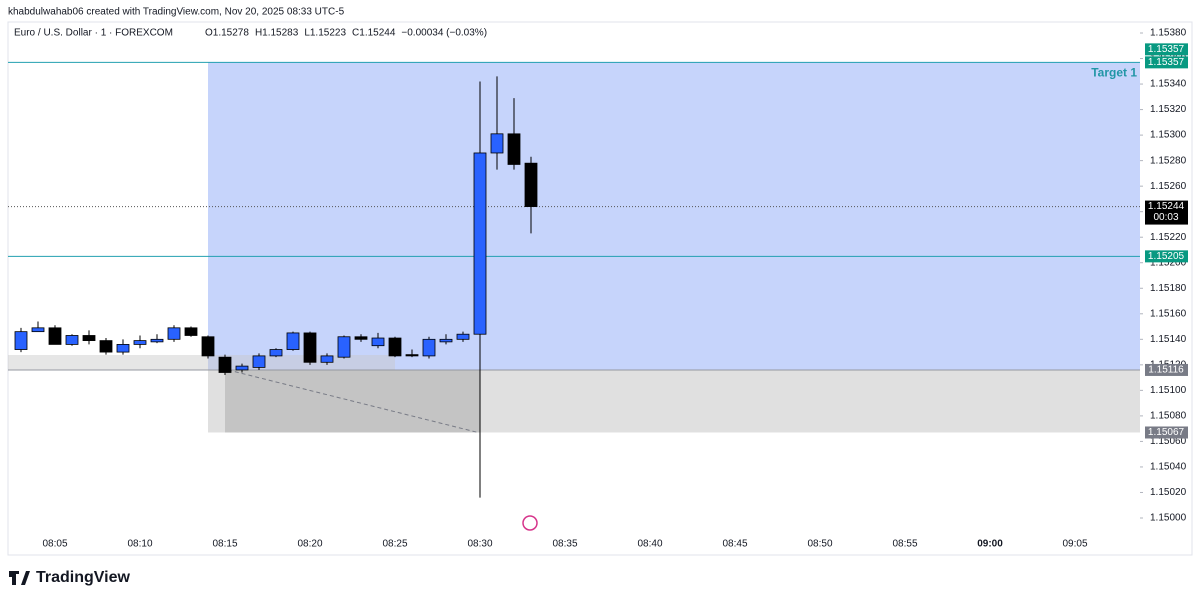  Describe the element at coordinates (1168, 416) in the screenshot. I see `y-tick-label: 1.15080` at that location.